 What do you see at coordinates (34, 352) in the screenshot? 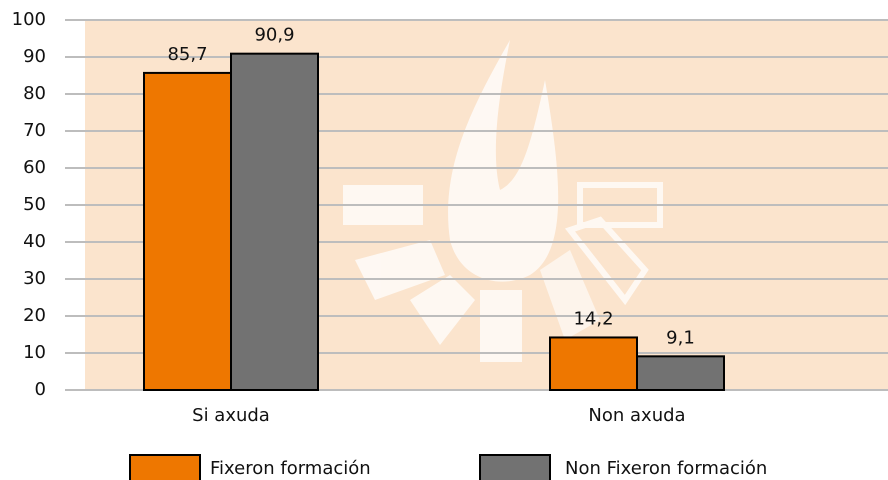
I see `y-tick-label: 10` at bounding box center [34, 352].